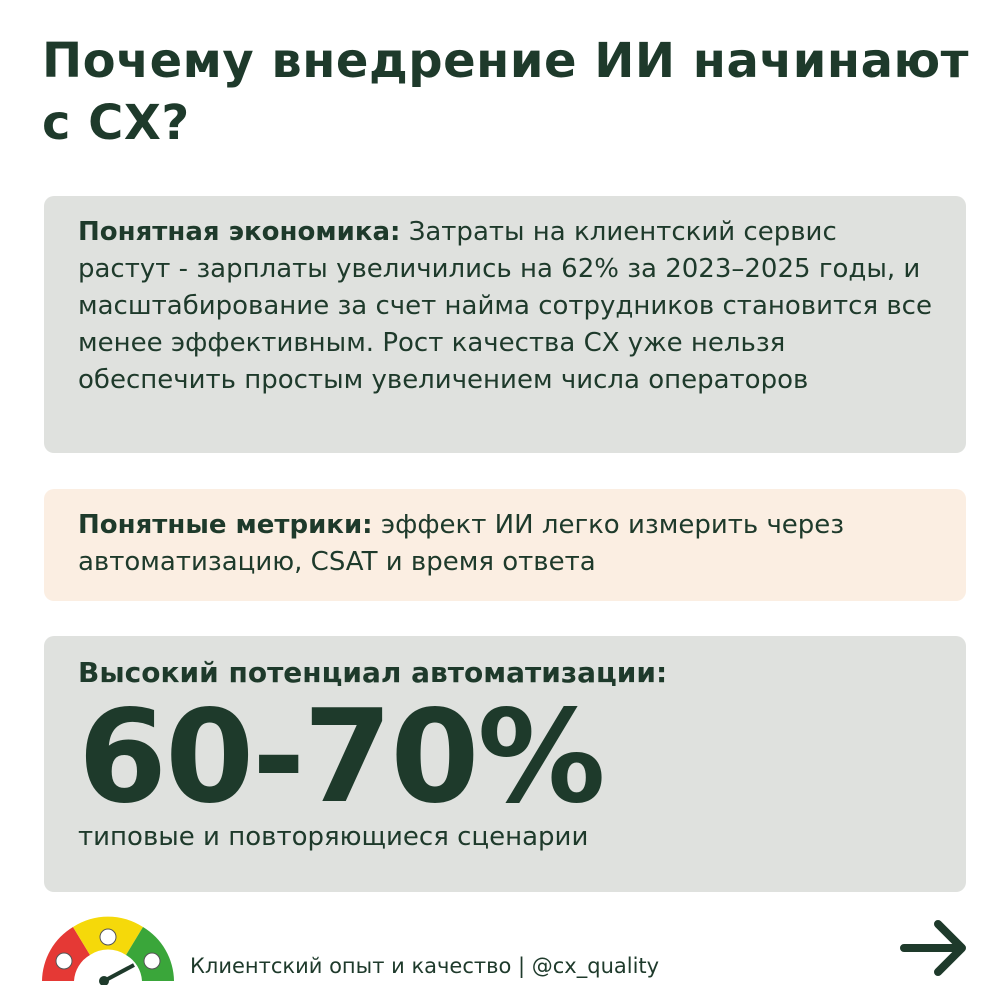 The image size is (1000, 1000). I want to click on footer-text: Клиентский опыт и качество | @cx_quality, so click(425, 966).